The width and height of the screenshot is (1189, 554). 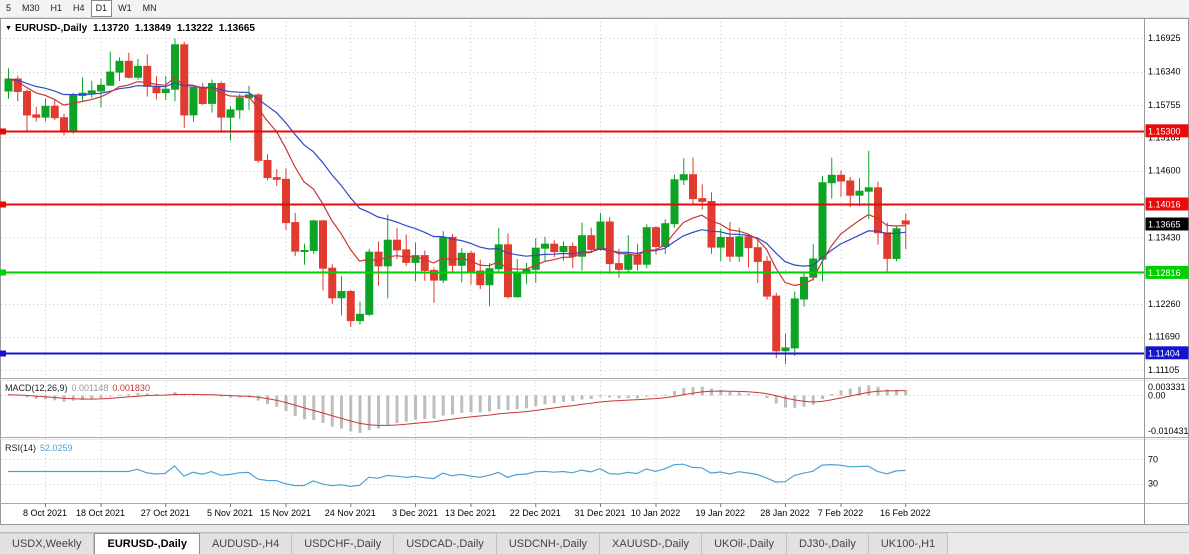 I want to click on price-axis-label: 1.11105, so click(x=1163, y=370).